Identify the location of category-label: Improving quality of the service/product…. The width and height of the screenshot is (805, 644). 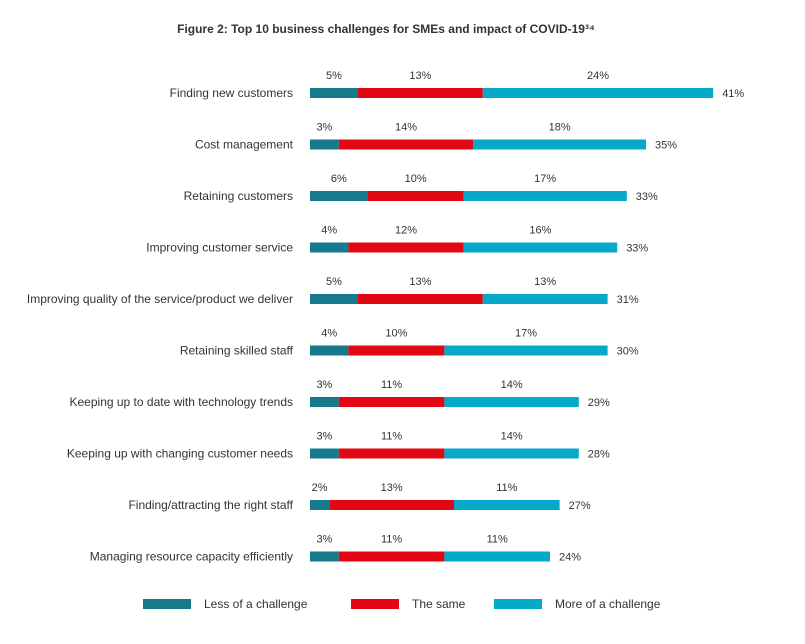
(160, 299).